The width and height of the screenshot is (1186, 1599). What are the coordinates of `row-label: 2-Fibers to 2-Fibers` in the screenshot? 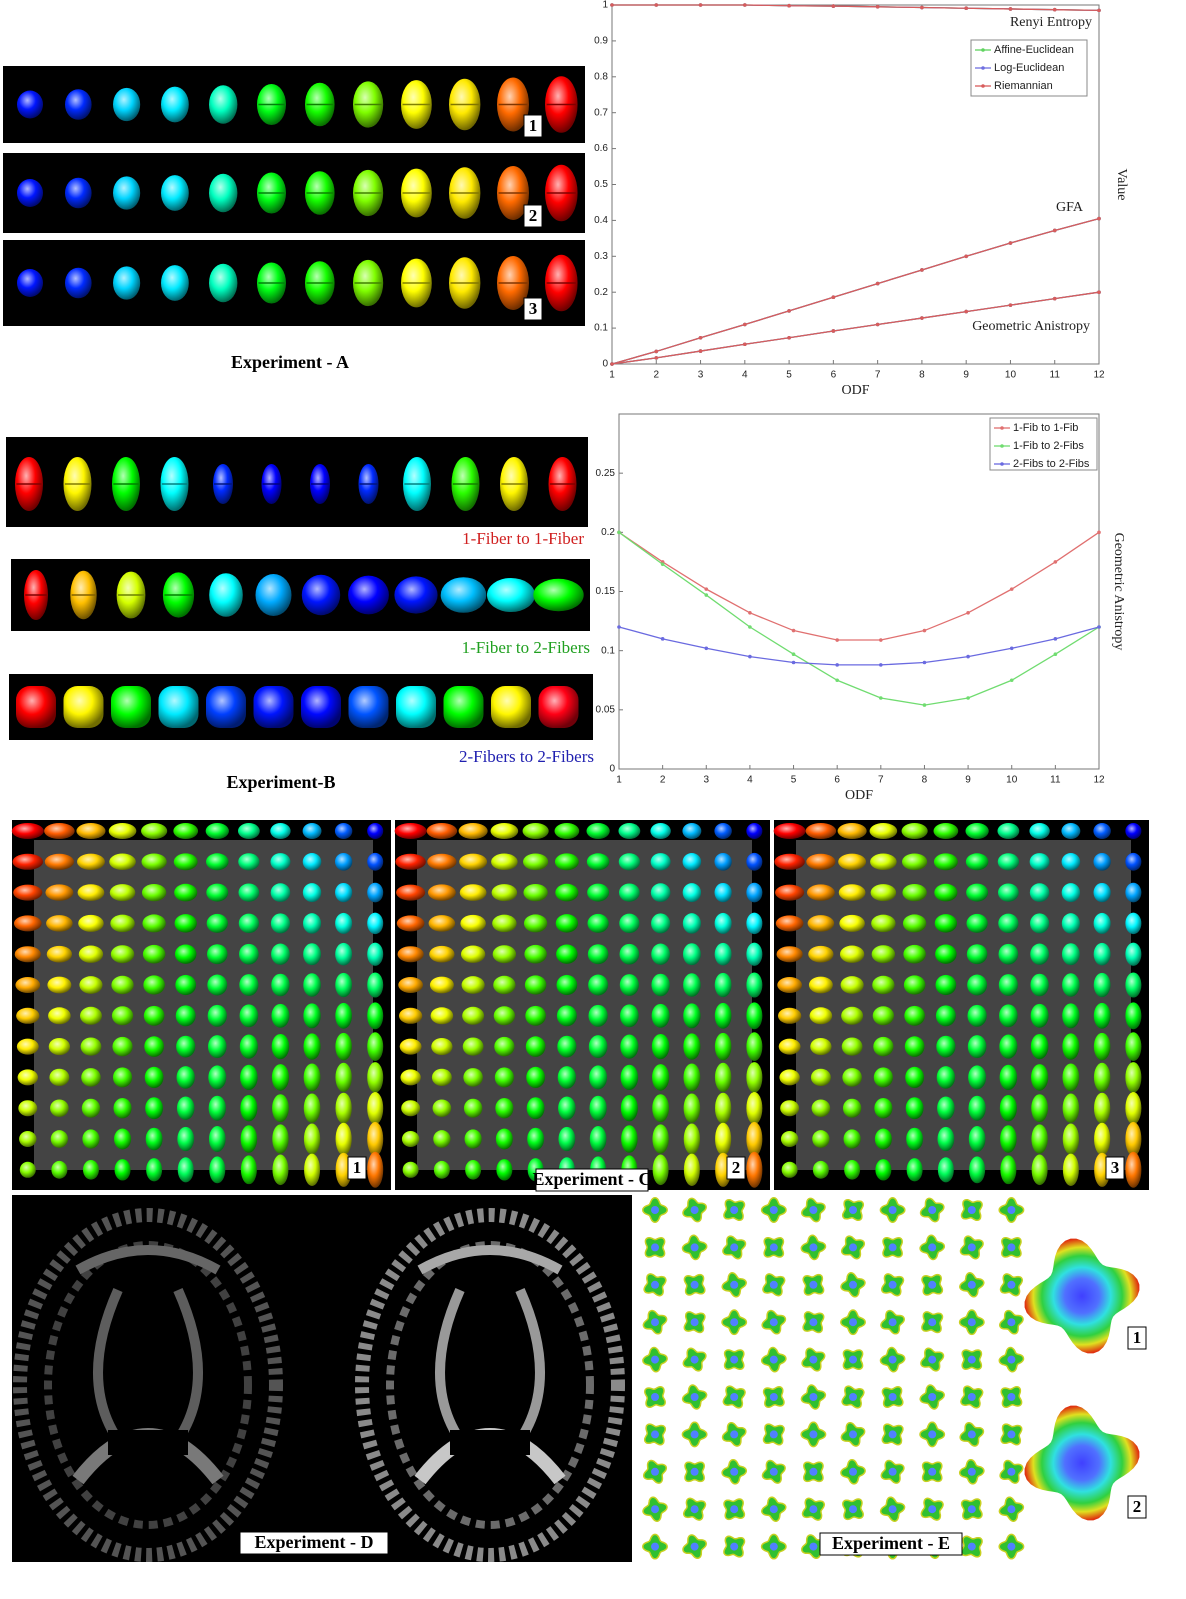 It's located at (526, 756).